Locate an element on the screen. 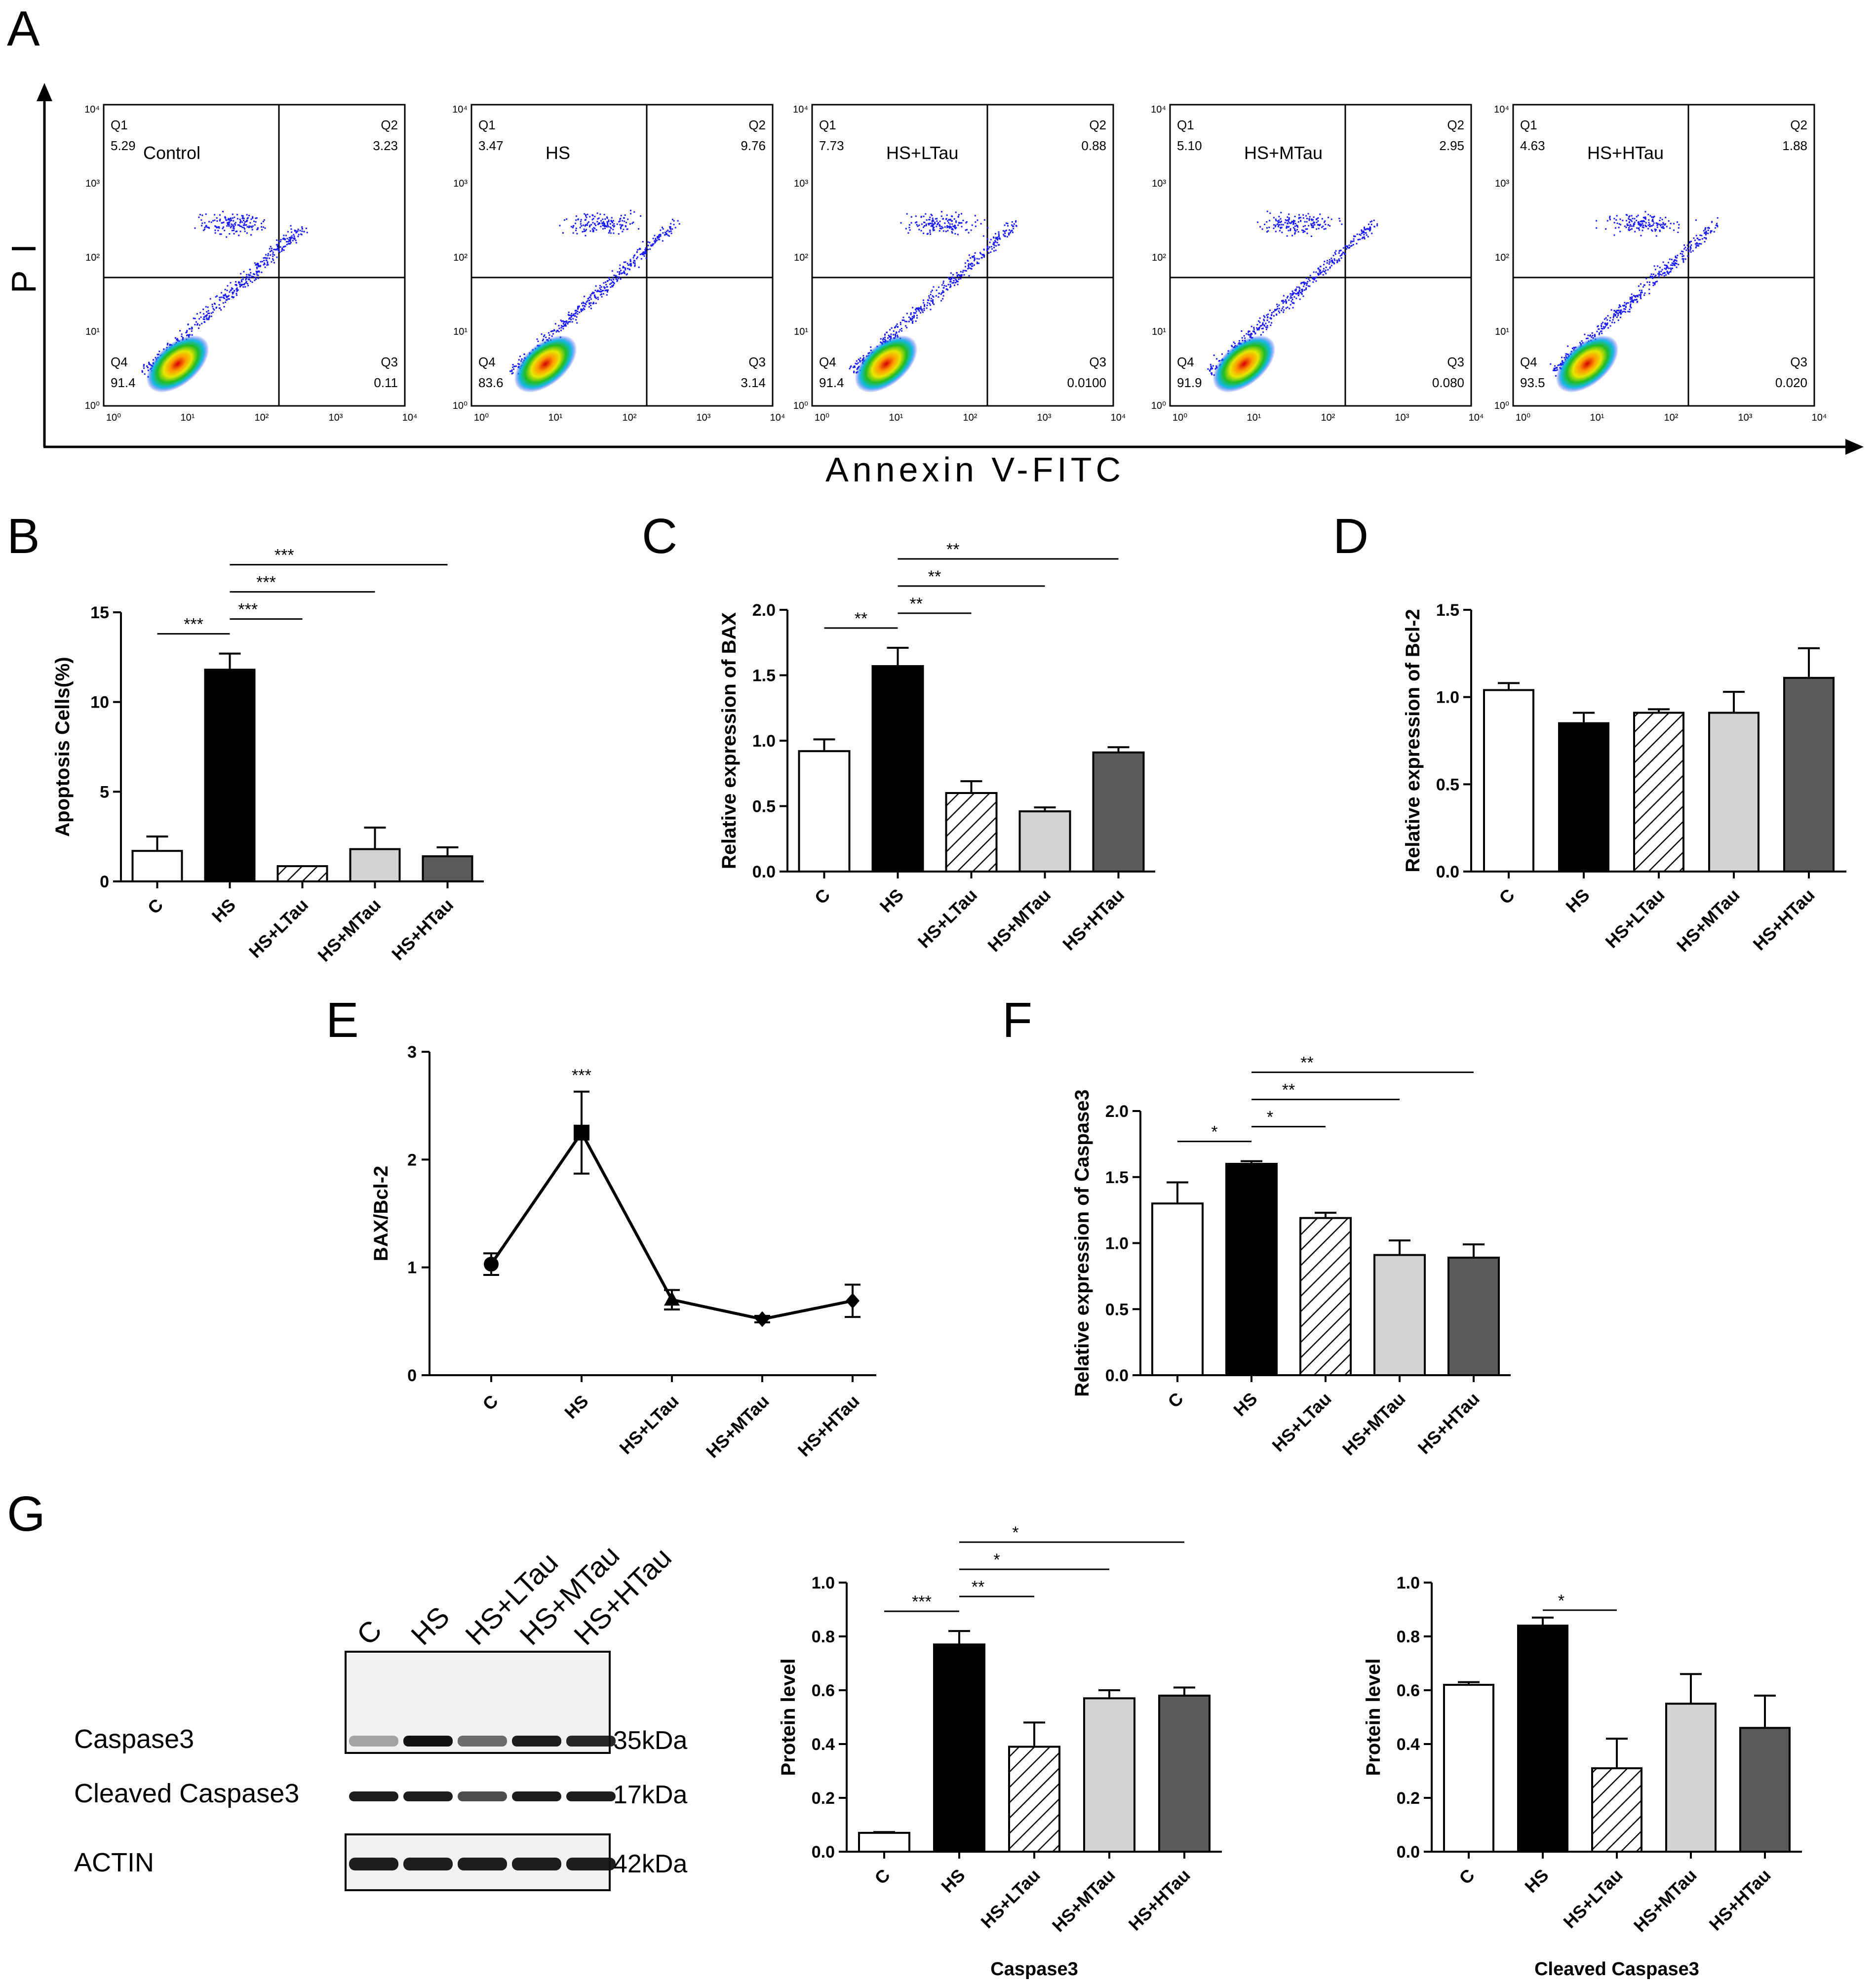 The image size is (1876, 1986). category-label: HS is located at coordinates (576, 1407).